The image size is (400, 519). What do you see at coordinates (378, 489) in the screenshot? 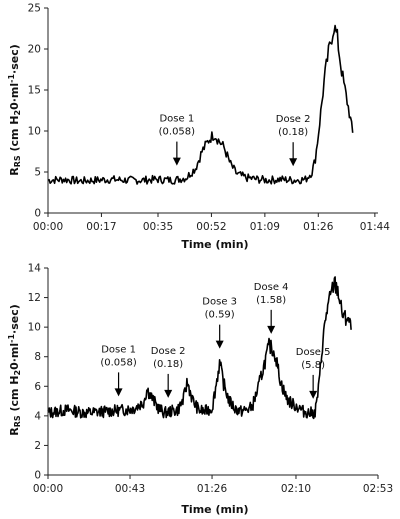
I see `x-tick-label: 02:53` at bounding box center [378, 489].